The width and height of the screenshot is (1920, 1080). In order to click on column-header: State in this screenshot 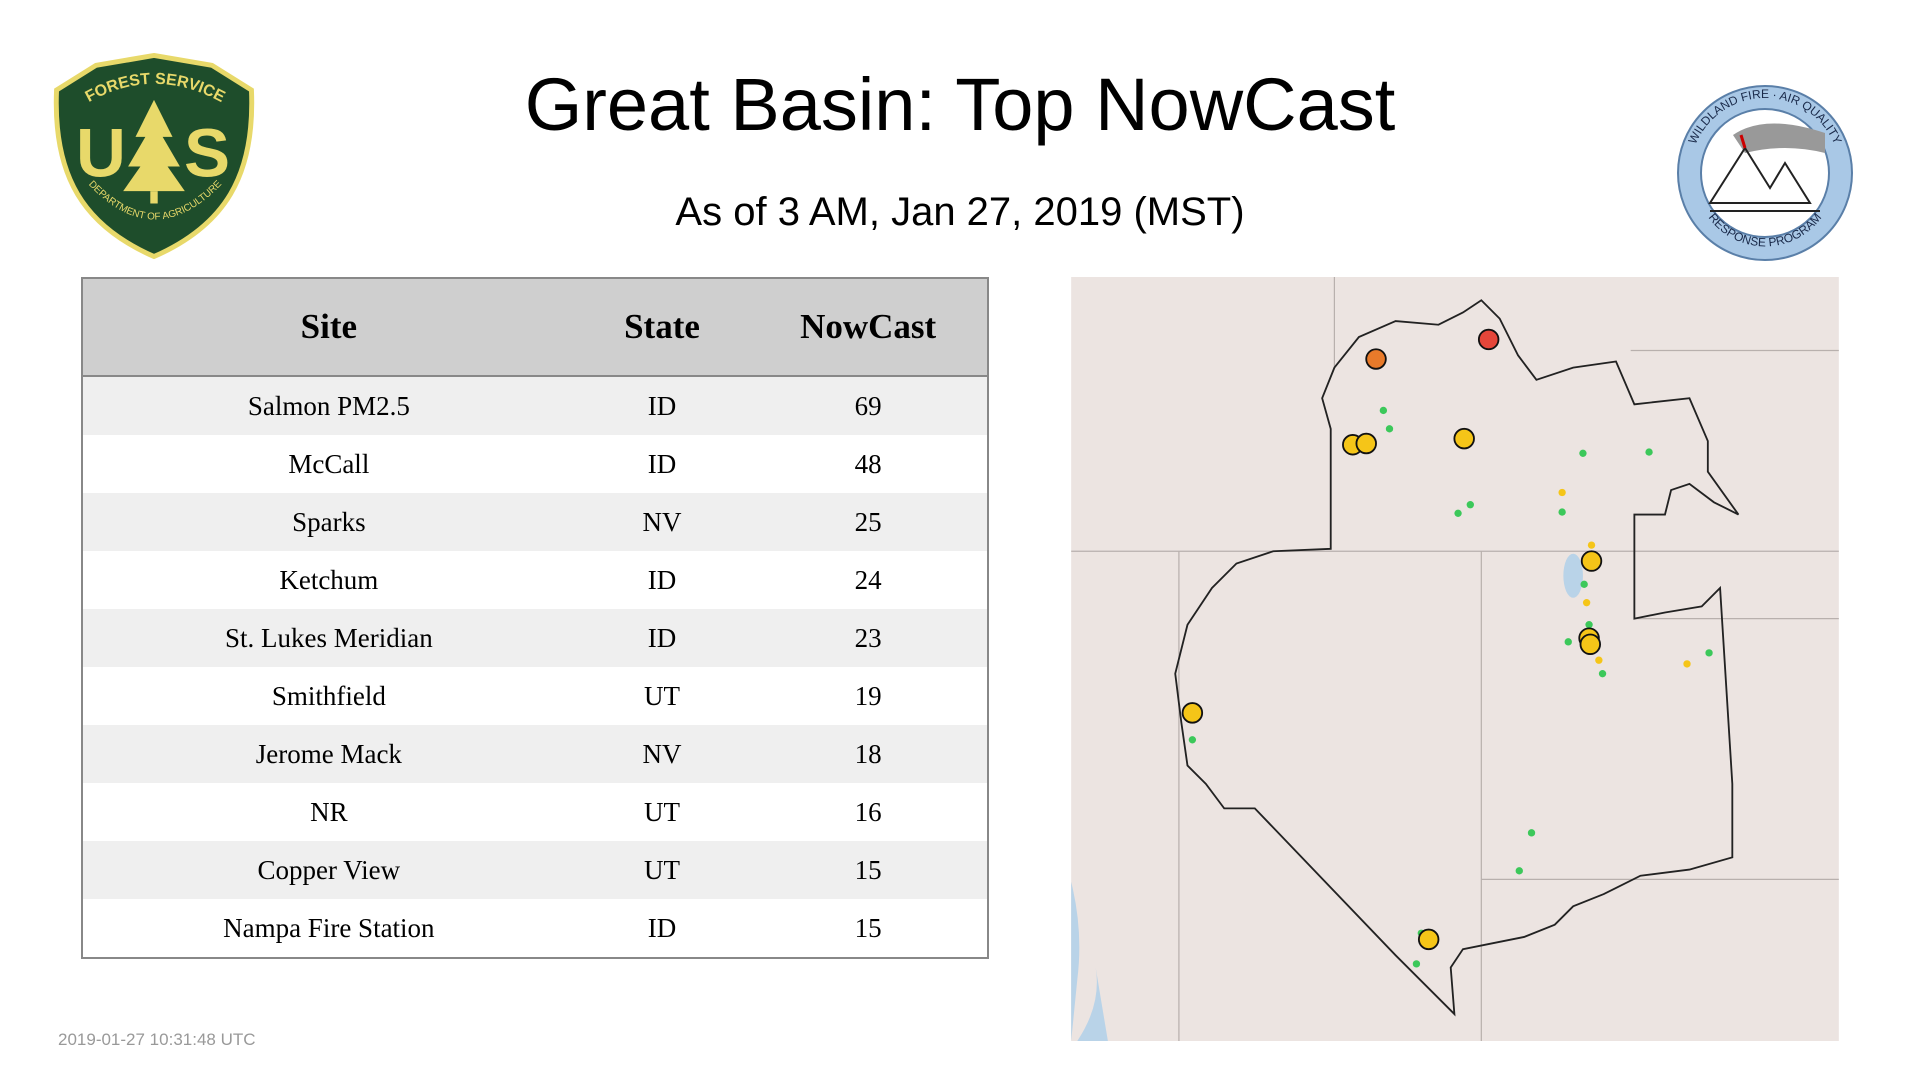, I will do `click(662, 327)`.